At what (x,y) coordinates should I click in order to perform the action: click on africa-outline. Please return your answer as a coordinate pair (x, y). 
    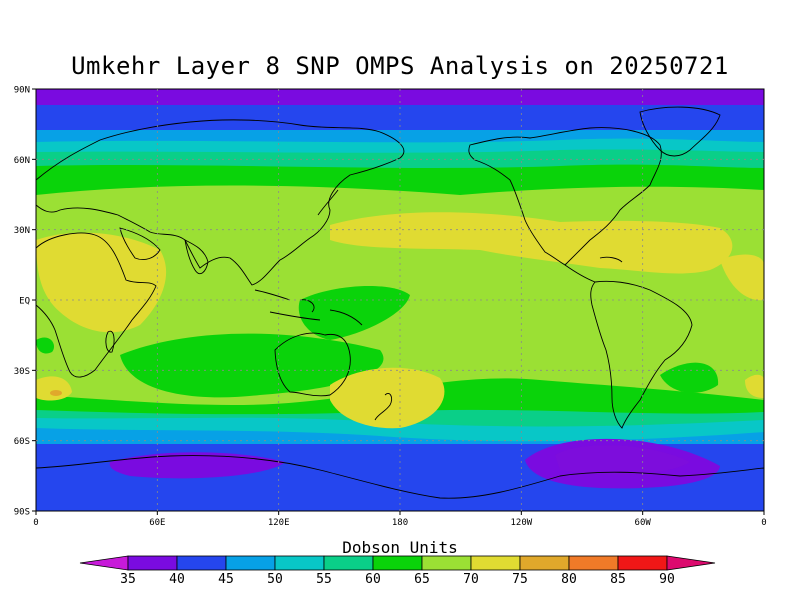
    Looking at the image, I should click on (96, 305).